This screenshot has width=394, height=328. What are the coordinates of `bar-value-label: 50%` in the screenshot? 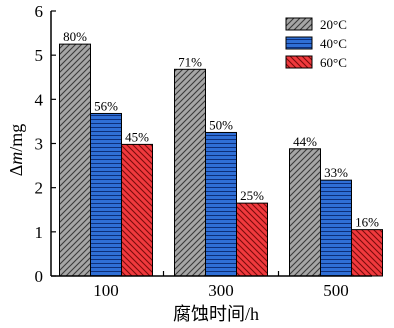 It's located at (221, 124).